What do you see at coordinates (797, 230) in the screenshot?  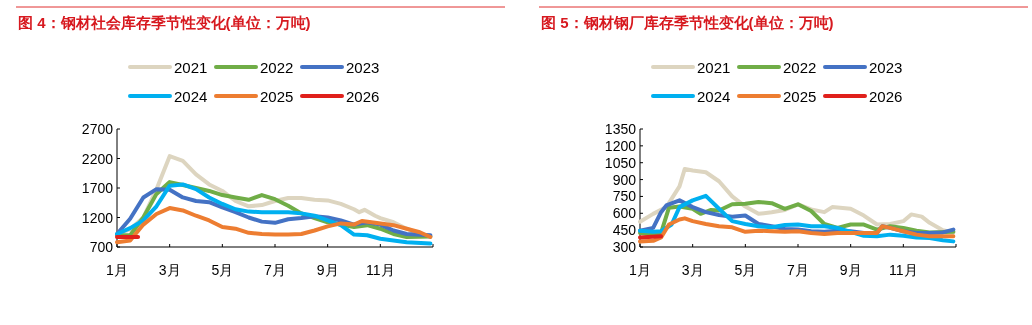 I see `line-series` at bounding box center [797, 230].